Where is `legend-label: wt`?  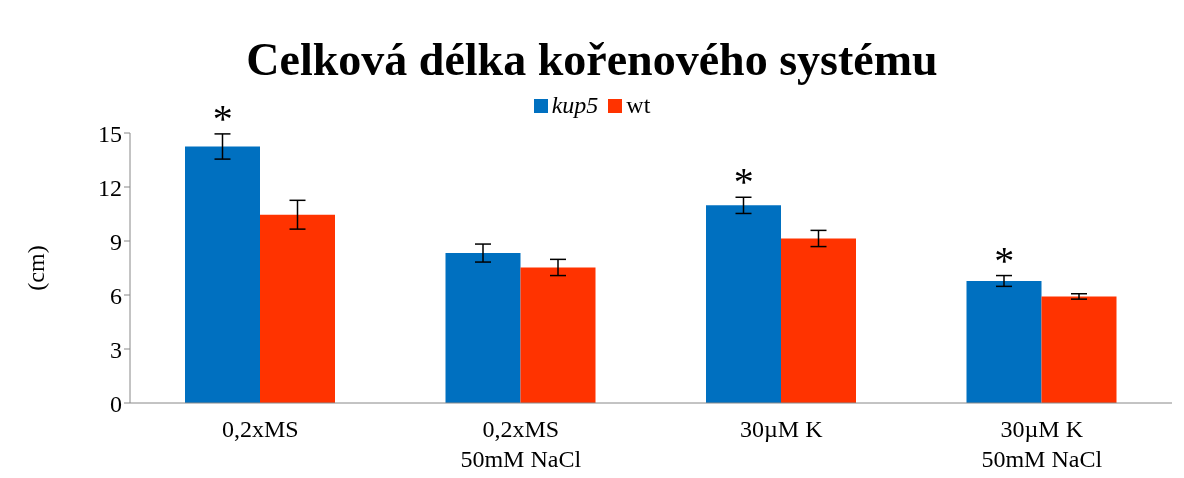 legend-label: wt is located at coordinates (638, 105).